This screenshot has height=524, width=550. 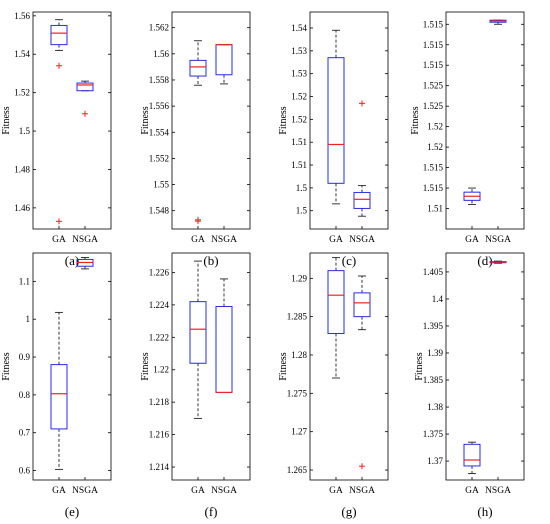 I want to click on y-tick-label: 0.9, so click(x=25, y=357).